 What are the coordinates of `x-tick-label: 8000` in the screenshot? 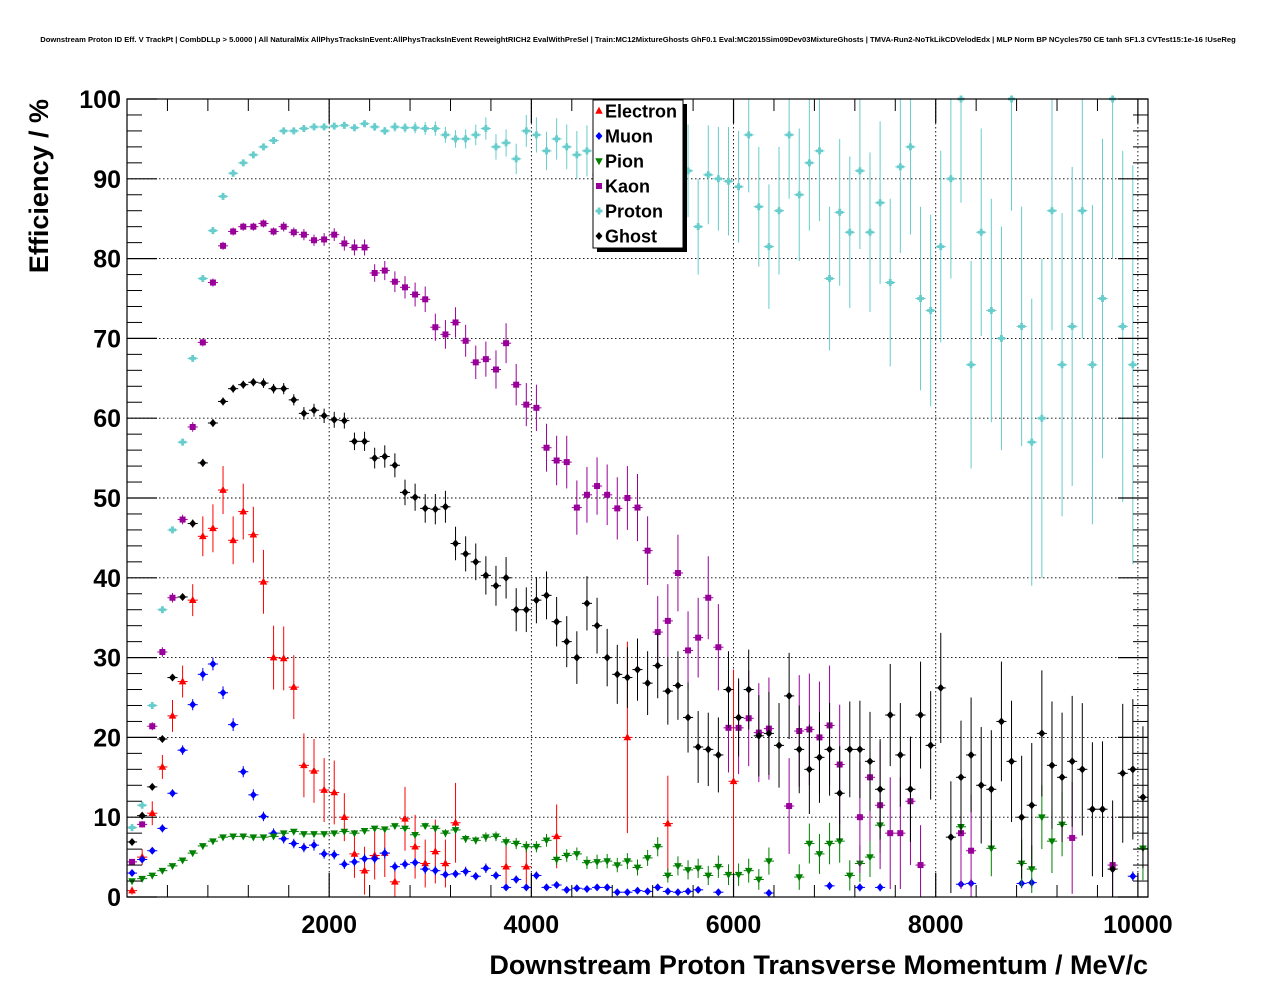 It's located at (936, 925).